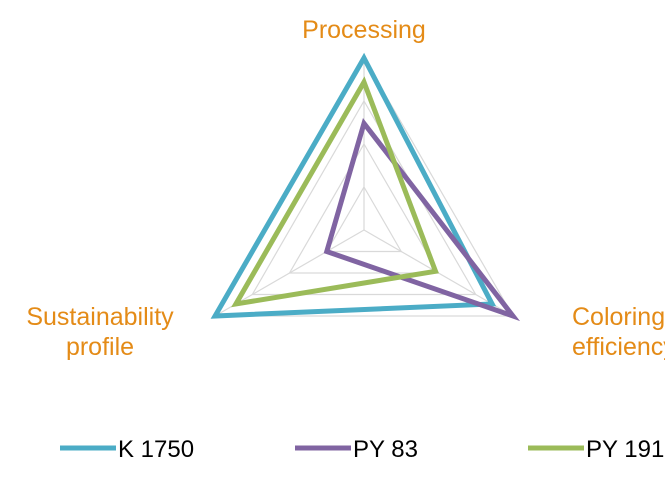 The width and height of the screenshot is (665, 481). What do you see at coordinates (618, 347) in the screenshot?
I see `axis-label-line: efficiency` at bounding box center [618, 347].